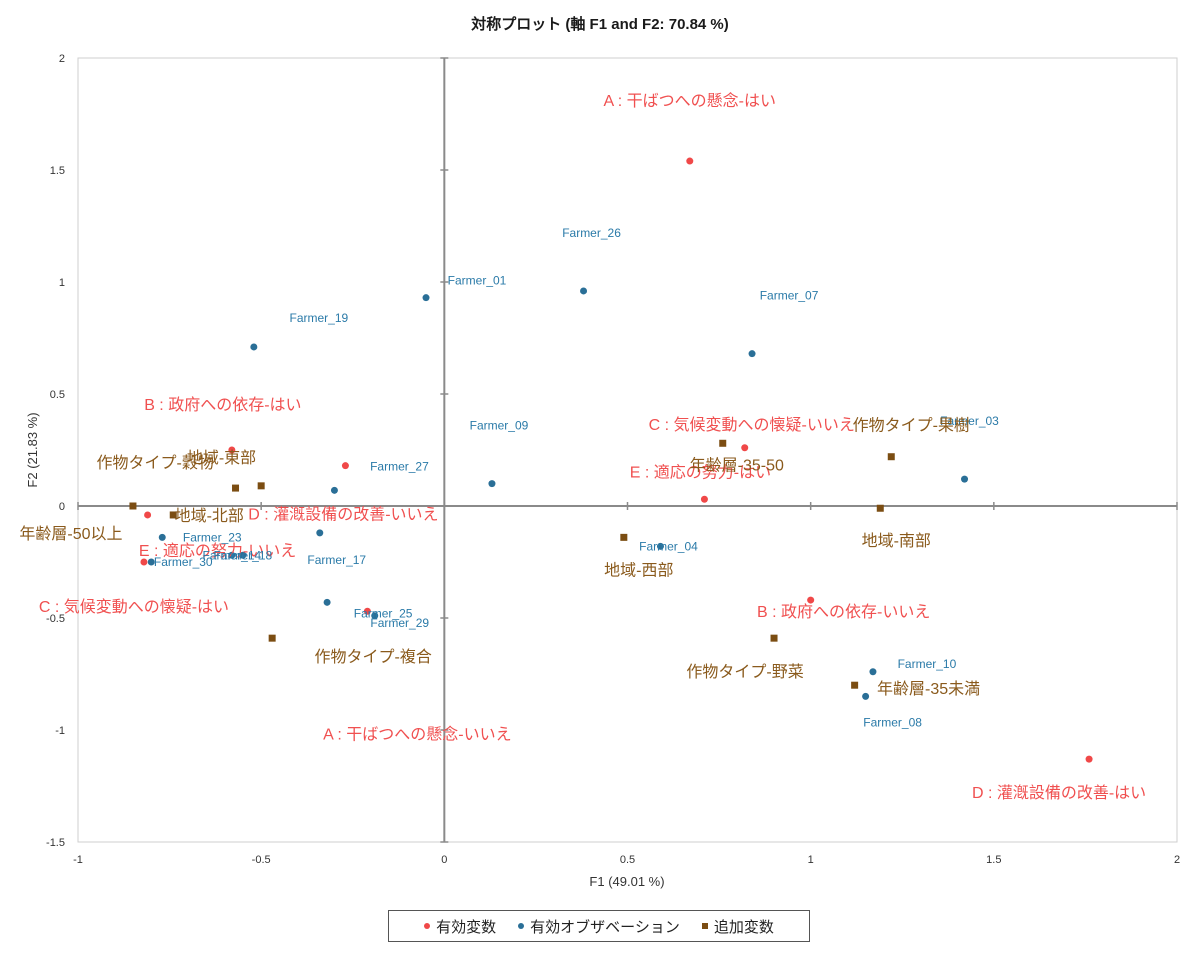 The height and width of the screenshot is (954, 1200). Describe the element at coordinates (62, 283) in the screenshot. I see `y-tick-label: 1` at that location.